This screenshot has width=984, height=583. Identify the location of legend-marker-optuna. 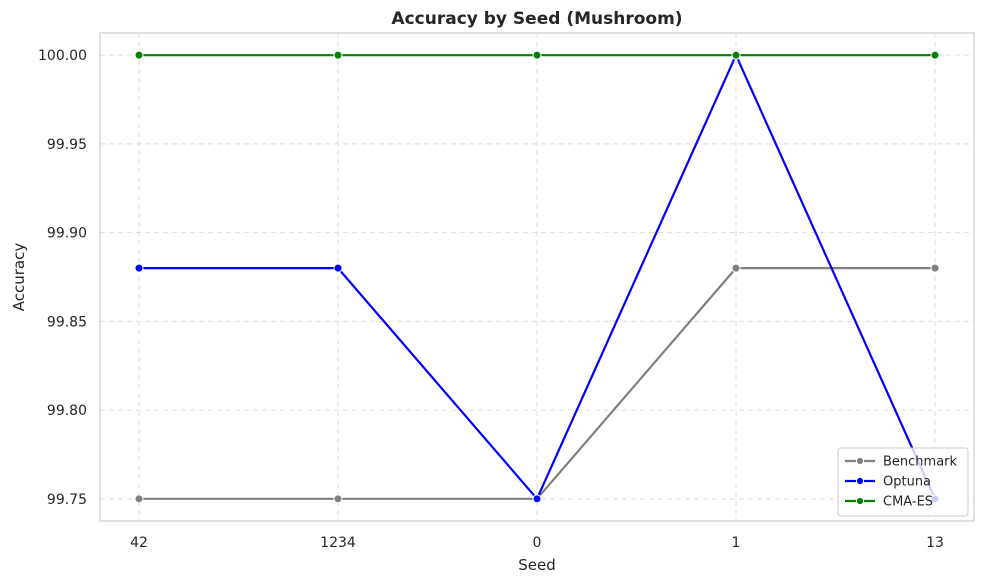
(860, 481).